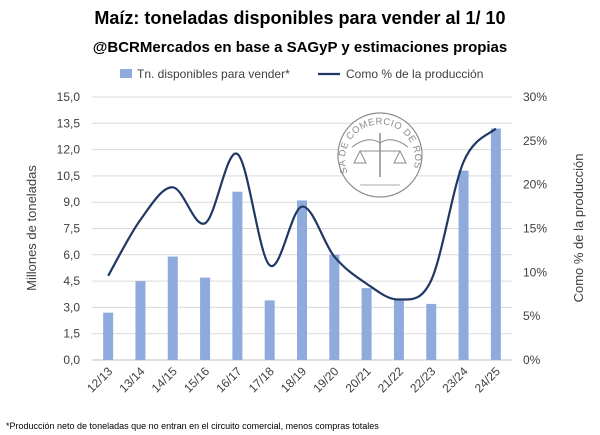  Describe the element at coordinates (237, 275) in the screenshot. I see `bar-16/17` at that location.